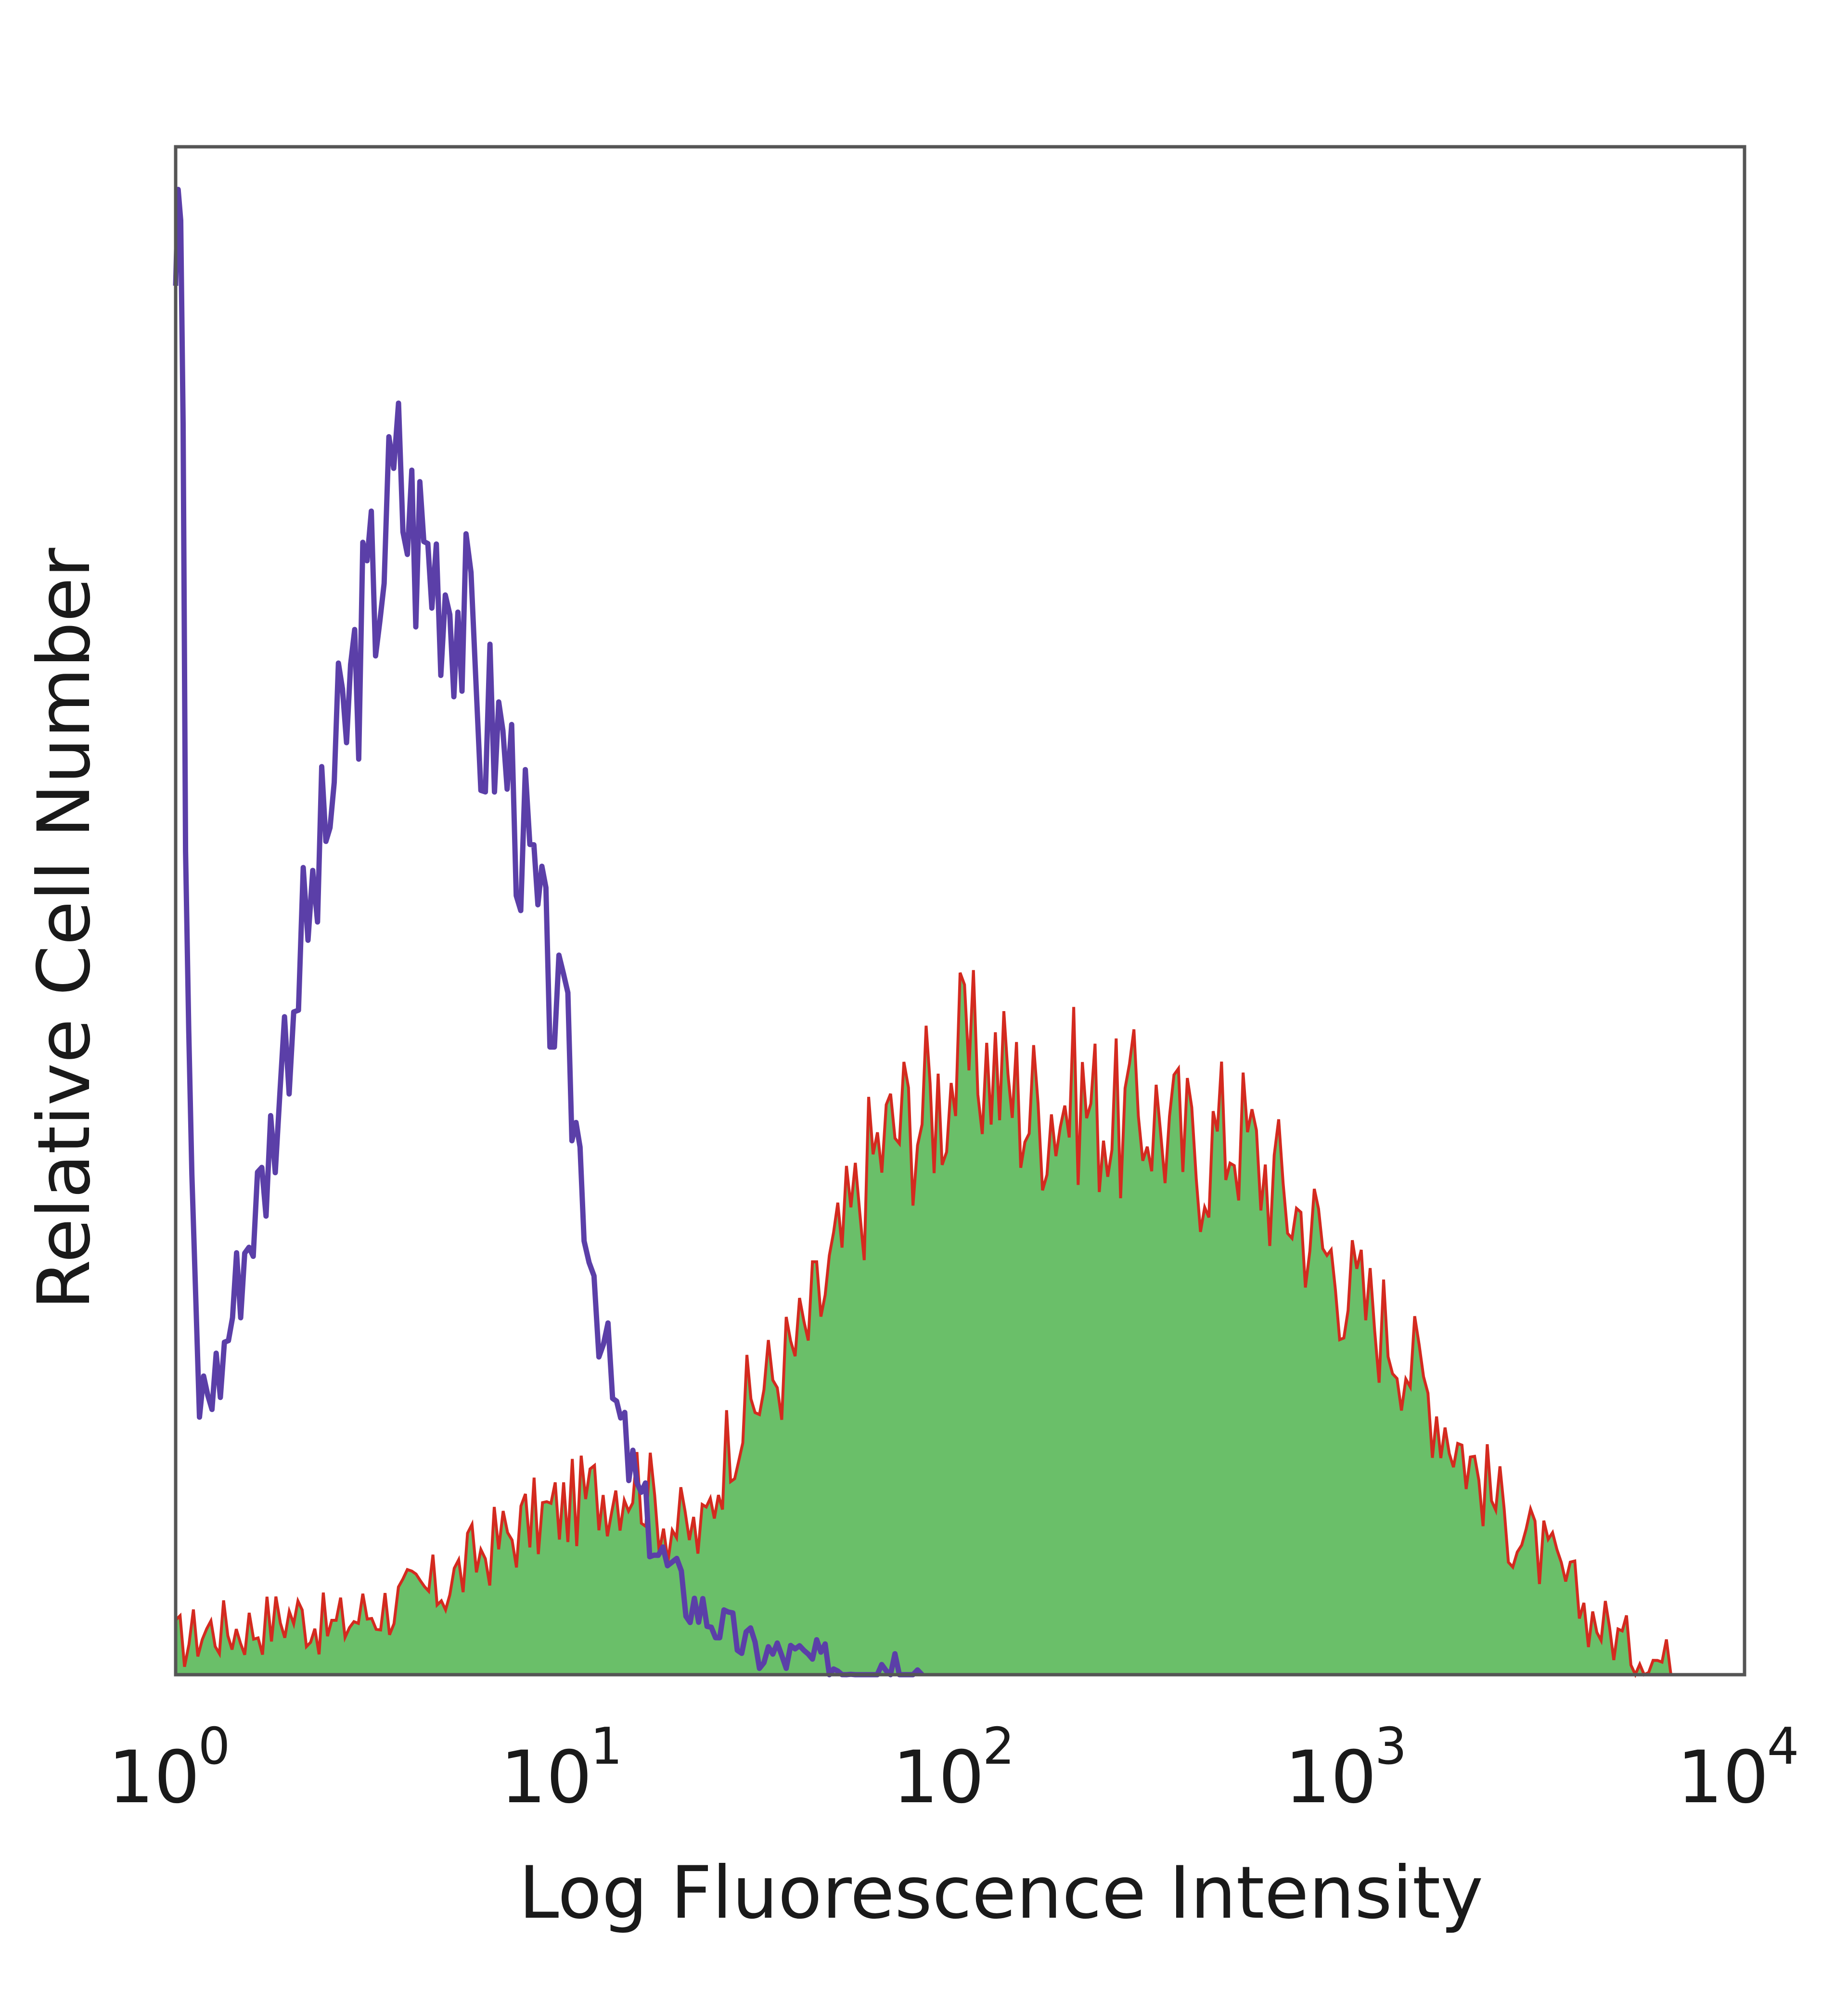 The image size is (1848, 2000). I want to click on x-tick-label-exponent: 2, so click(999, 1746).